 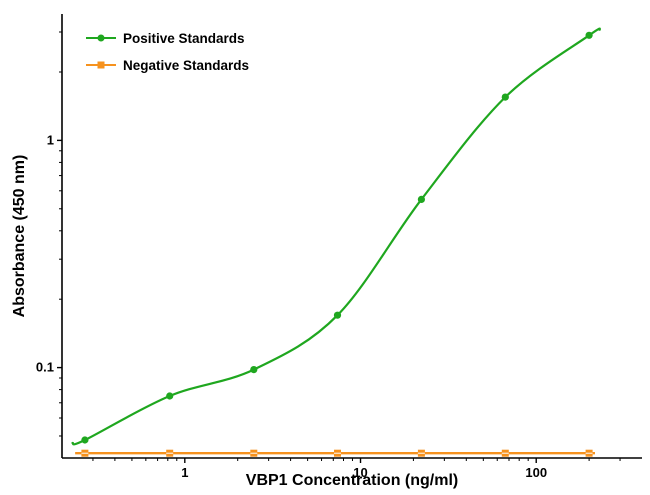 I want to click on y-tick-label: 0.1, so click(x=45, y=367).